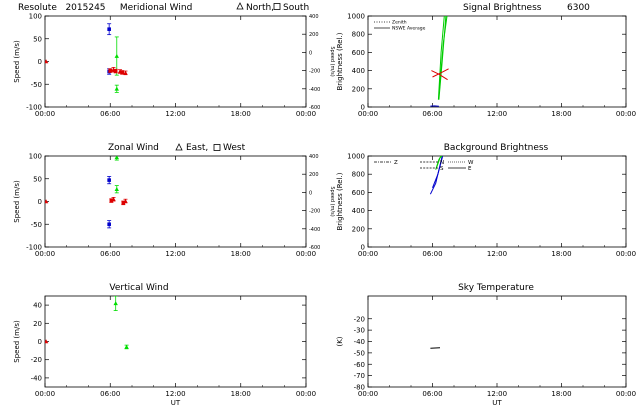 This screenshot has height=420, width=640. Describe the element at coordinates (471, 163) in the screenshot. I see `background-legend-label: W` at that location.